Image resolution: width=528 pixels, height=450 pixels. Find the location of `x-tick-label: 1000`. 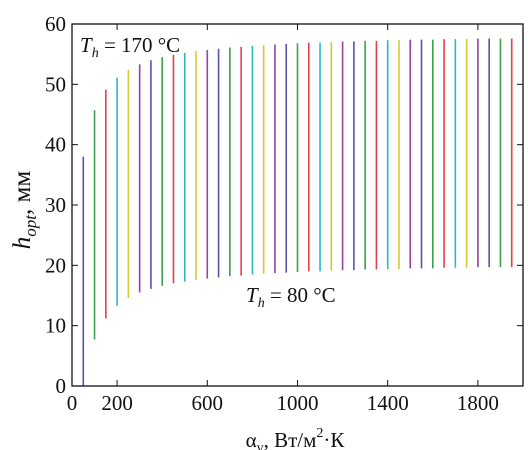

x-tick-label: 1000 is located at coordinates (298, 403).